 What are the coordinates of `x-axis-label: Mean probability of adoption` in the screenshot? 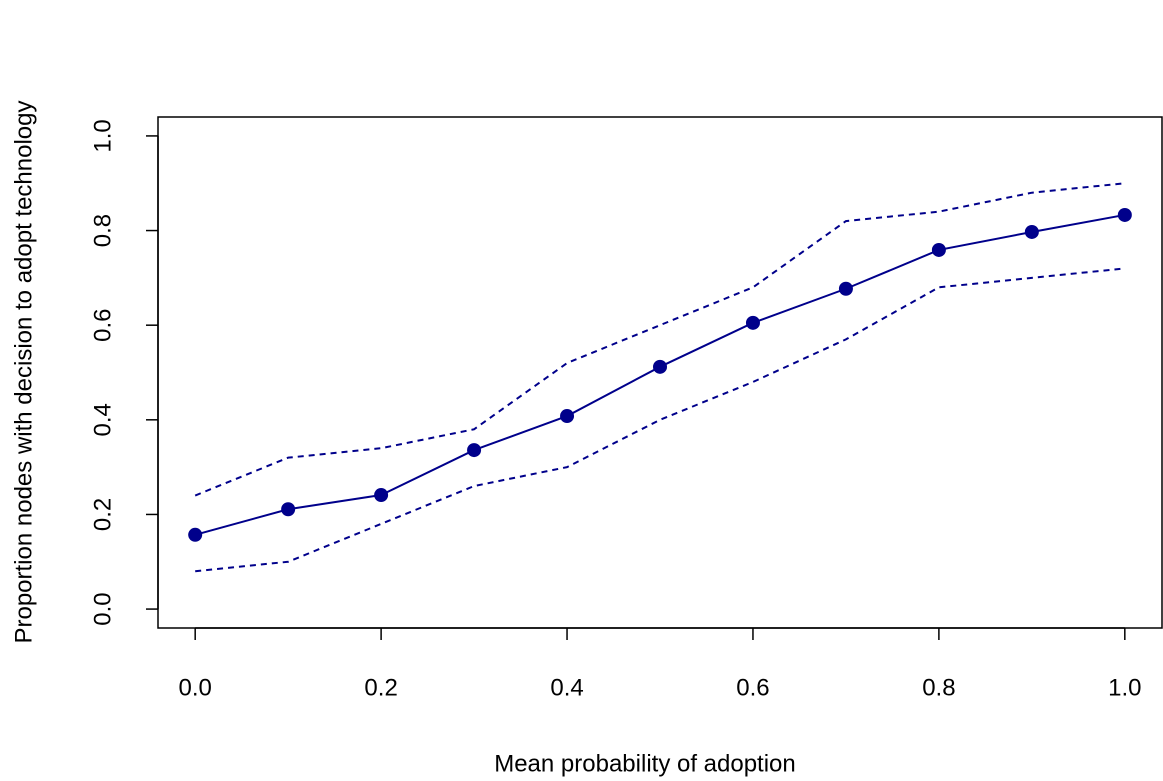 It's located at (645, 763).